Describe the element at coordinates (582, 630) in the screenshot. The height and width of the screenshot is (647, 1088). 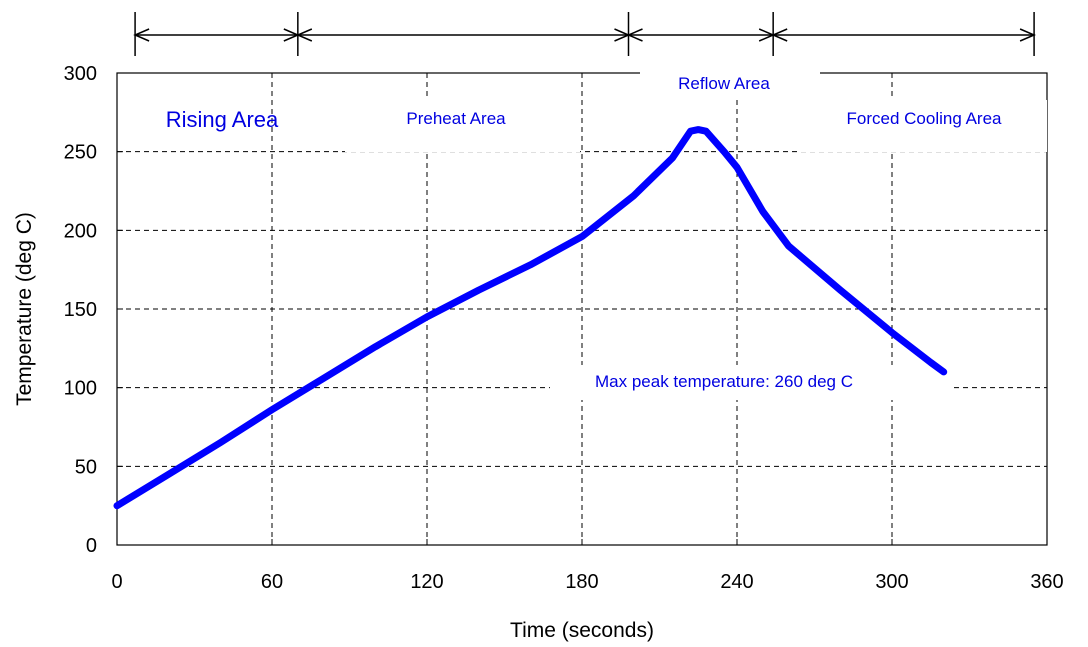
I see `x-axis-title: Time (seconds)` at that location.